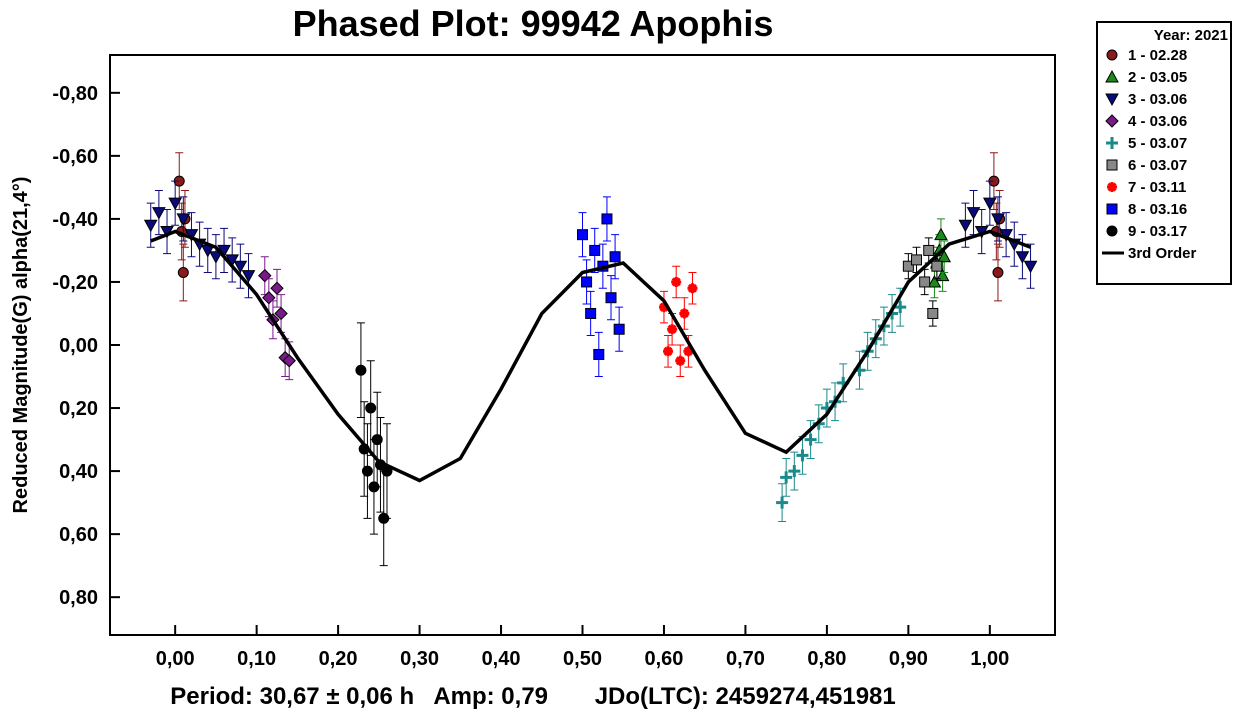  What do you see at coordinates (1157, 121) in the screenshot?
I see `legend-label: 4 - 03.06` at bounding box center [1157, 121].